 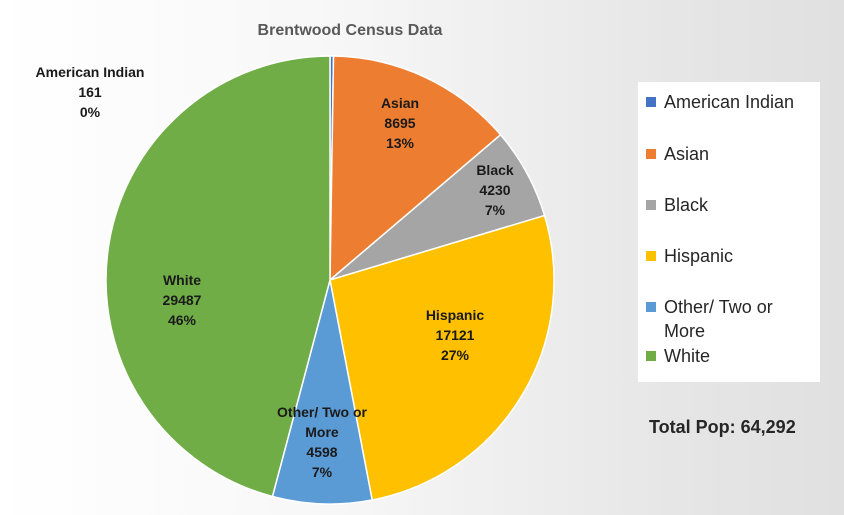 I want to click on legend-item-black: Black, so click(x=731, y=205).